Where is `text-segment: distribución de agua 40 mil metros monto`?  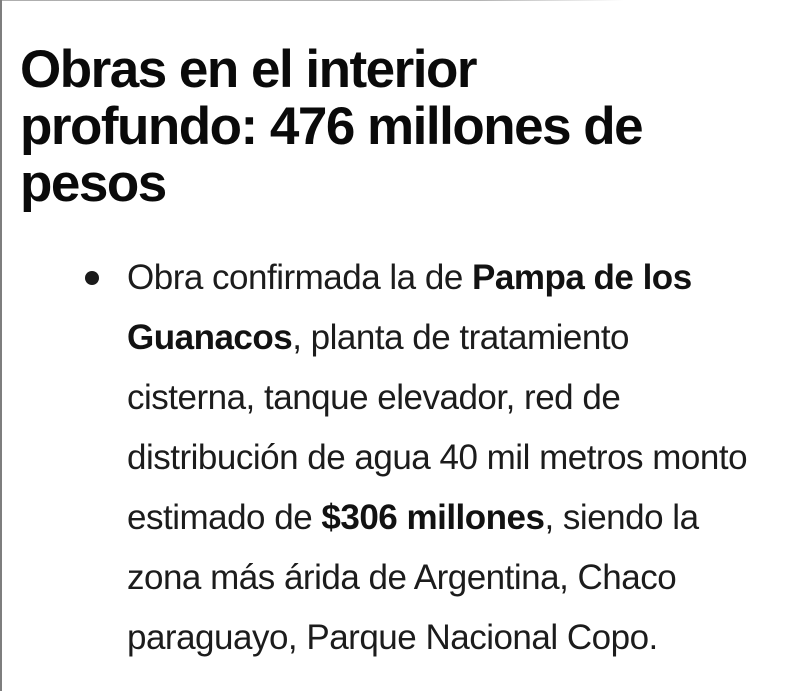 text-segment: distribución de agua 40 mil metros monto is located at coordinates (437, 457).